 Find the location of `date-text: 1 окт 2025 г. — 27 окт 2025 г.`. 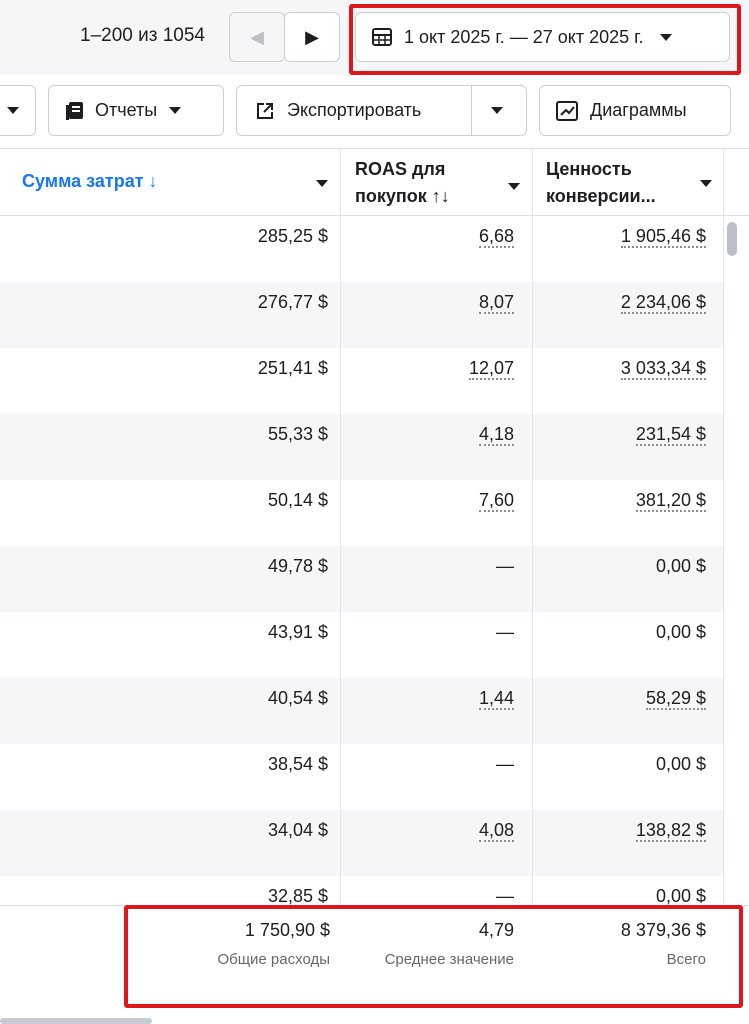

date-text: 1 окт 2025 г. — 27 окт 2025 г. is located at coordinates (524, 36).